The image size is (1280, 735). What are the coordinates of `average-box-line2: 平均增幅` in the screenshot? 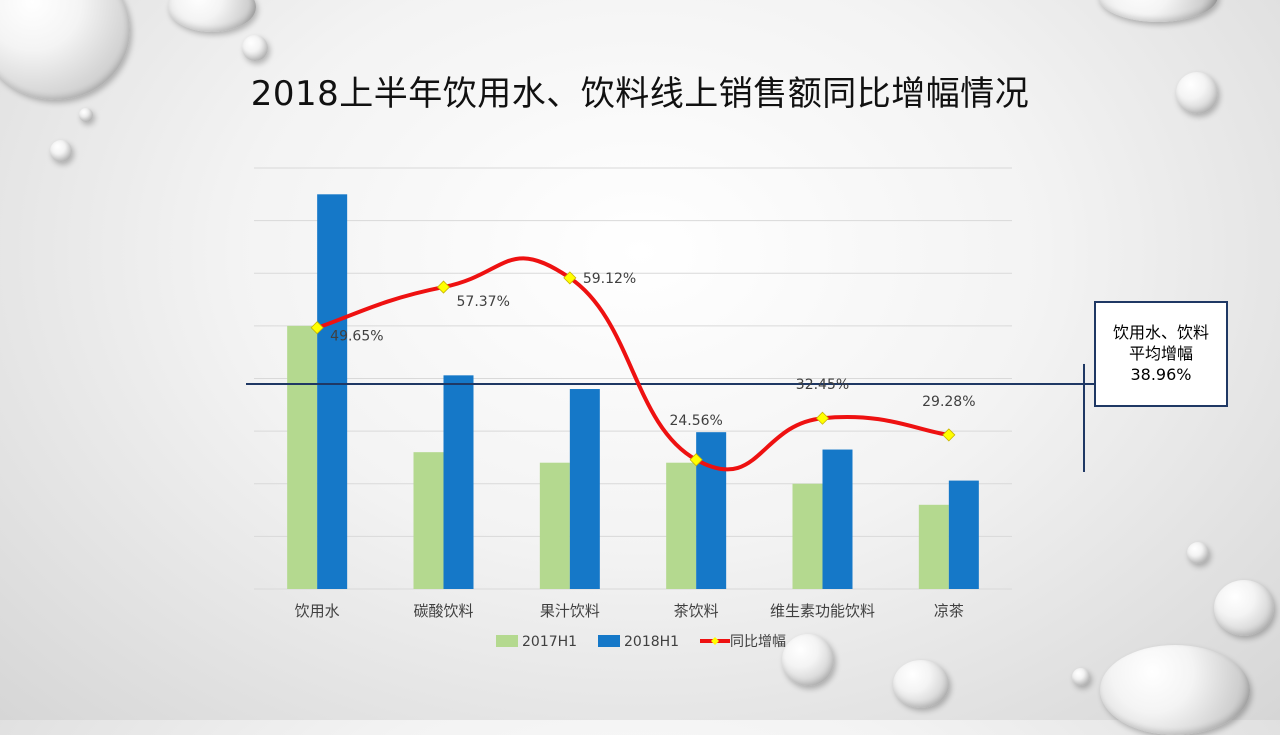 It's located at (1160, 353).